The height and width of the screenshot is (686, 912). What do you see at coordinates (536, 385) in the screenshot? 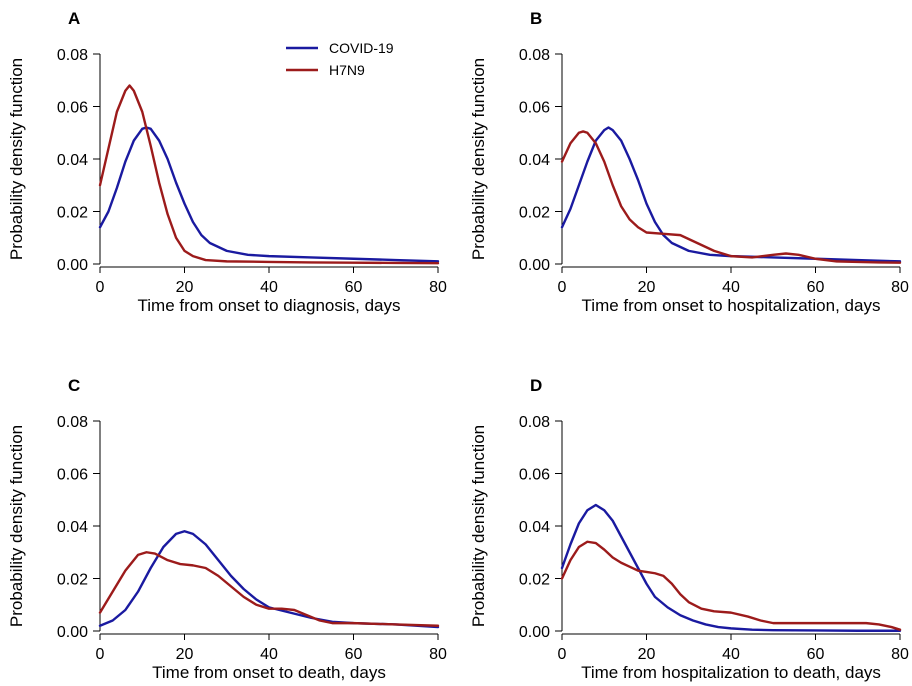
I see `panel-letter: D` at bounding box center [536, 385].